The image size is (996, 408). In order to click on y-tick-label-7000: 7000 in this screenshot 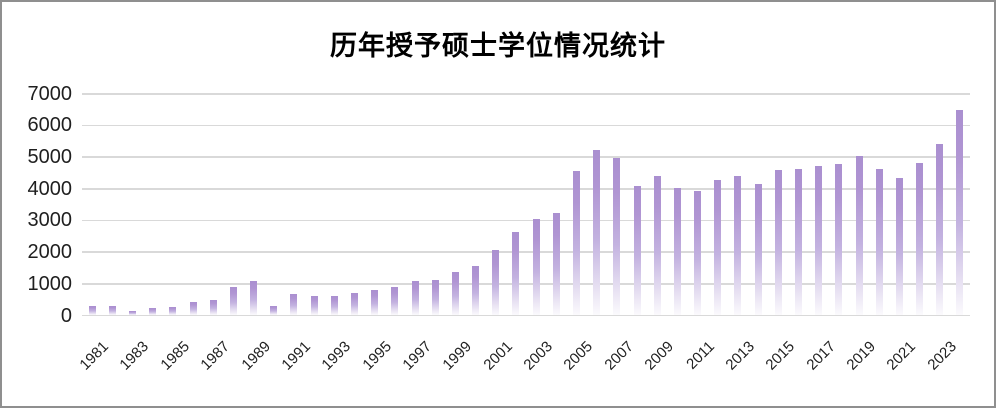, I will do `click(50, 93)`.